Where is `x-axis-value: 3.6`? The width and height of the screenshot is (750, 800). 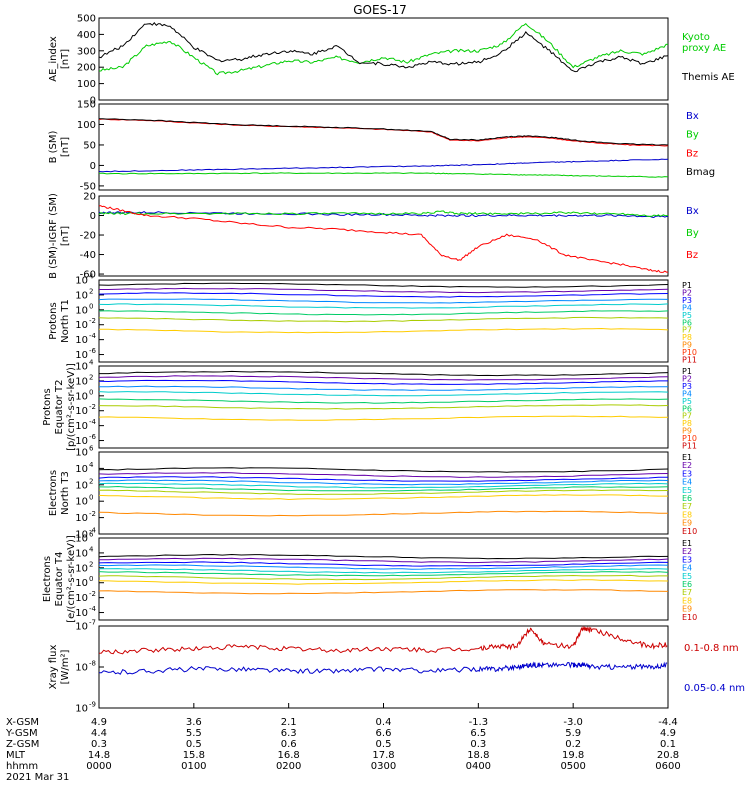 x-axis-value: 3.6 is located at coordinates (194, 722).